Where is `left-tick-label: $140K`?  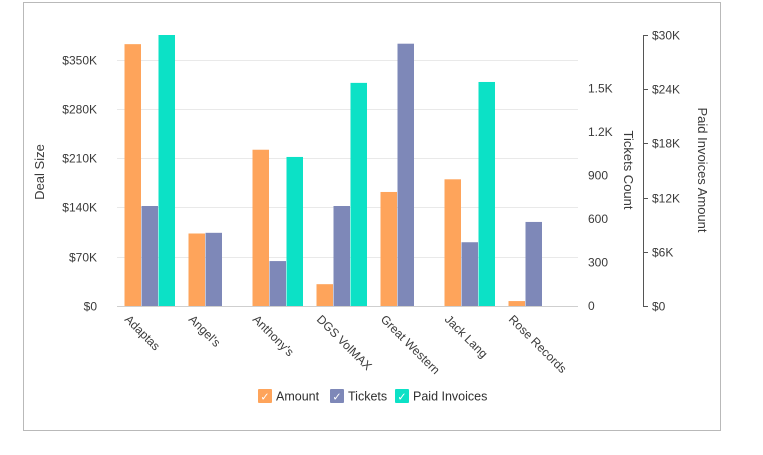
left-tick-label: $140K is located at coordinates (79, 208).